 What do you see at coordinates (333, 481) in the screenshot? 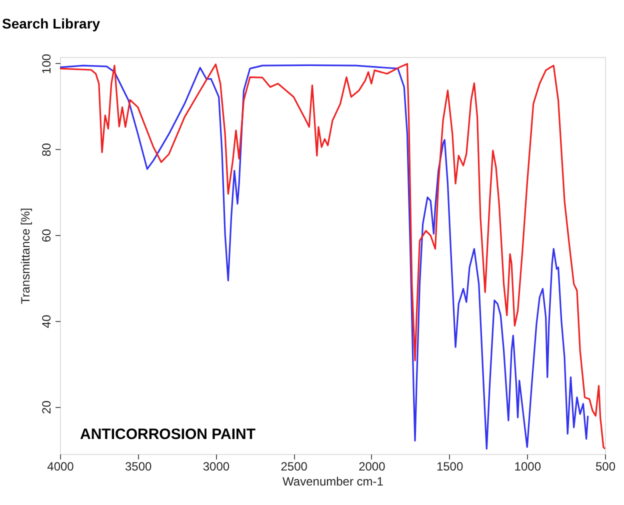
I see `x-axis-title: Wavenumber cm-1` at bounding box center [333, 481].